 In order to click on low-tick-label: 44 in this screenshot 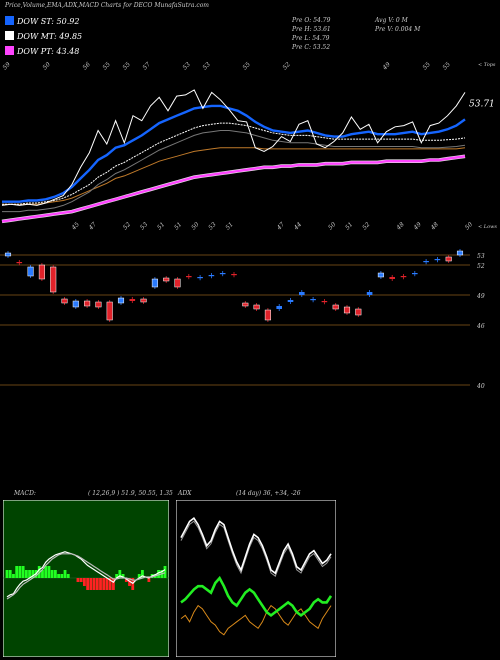, I will do `click(297, 225)`.